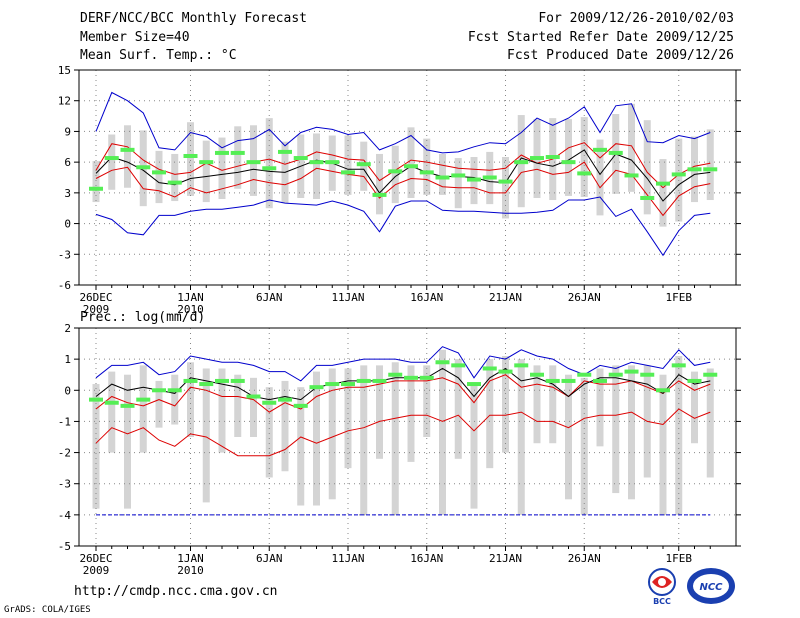 The width and height of the screenshot is (800, 618). I want to click on prec-xtick-year-label: 2010, so click(190, 570).